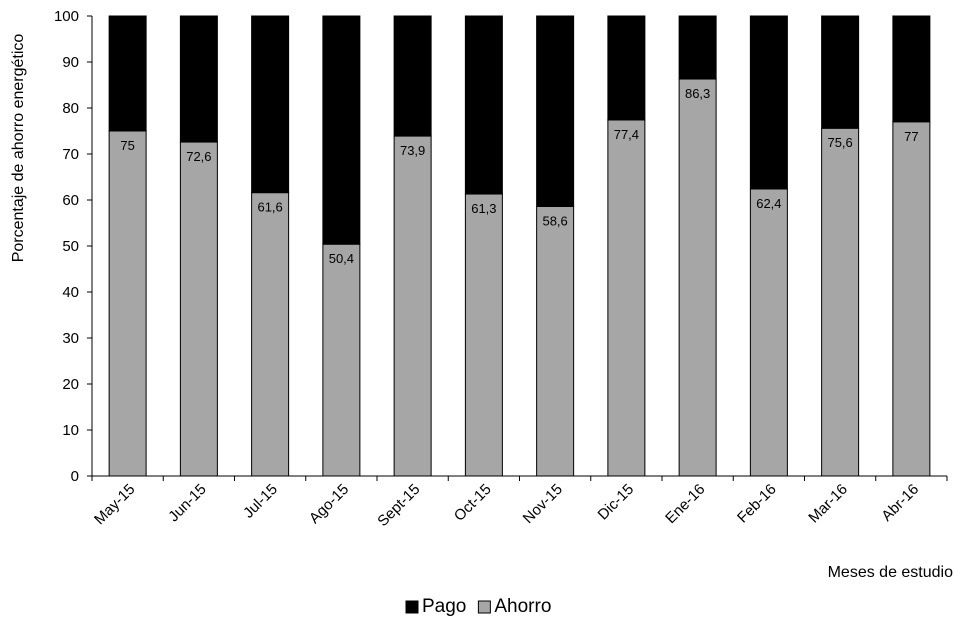 The image size is (954, 626). What do you see at coordinates (70, 384) in the screenshot?
I see `y-tick-label: 20` at bounding box center [70, 384].